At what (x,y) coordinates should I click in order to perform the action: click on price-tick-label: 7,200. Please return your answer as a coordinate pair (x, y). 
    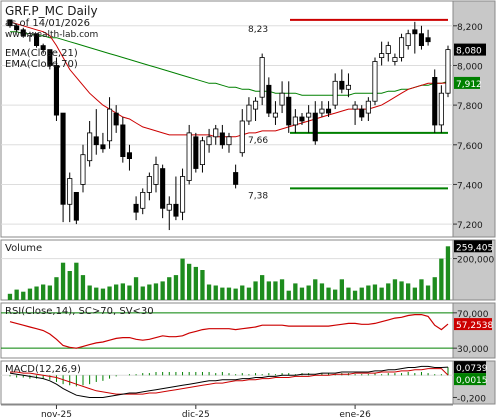
    Looking at the image, I should click on (470, 226).